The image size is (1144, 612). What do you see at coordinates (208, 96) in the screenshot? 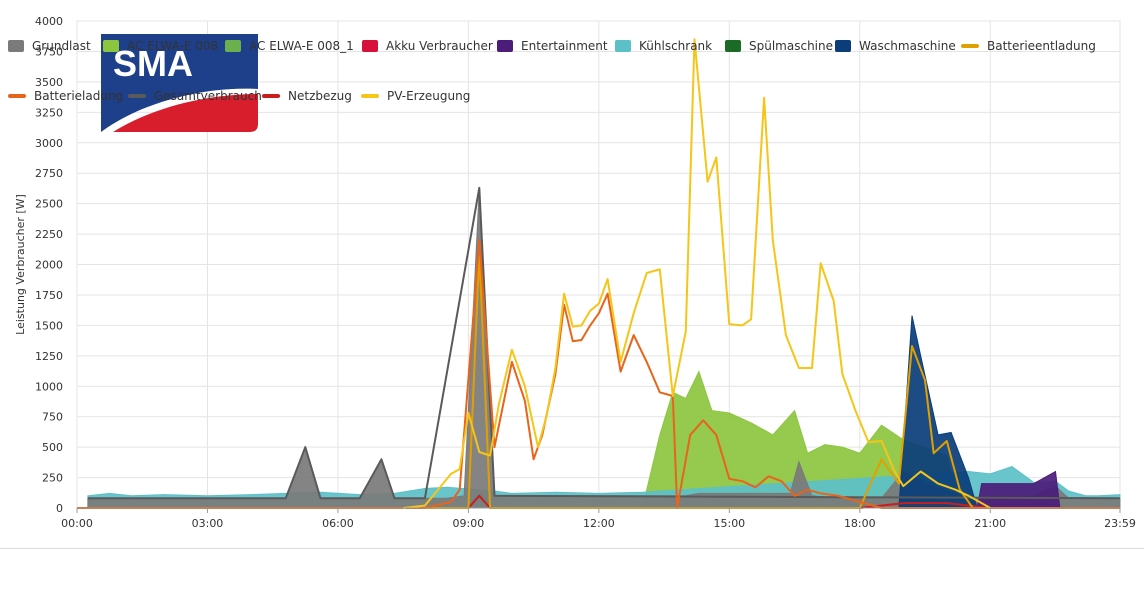
I see `legend-label: Gesamtverbrauch` at bounding box center [208, 96].